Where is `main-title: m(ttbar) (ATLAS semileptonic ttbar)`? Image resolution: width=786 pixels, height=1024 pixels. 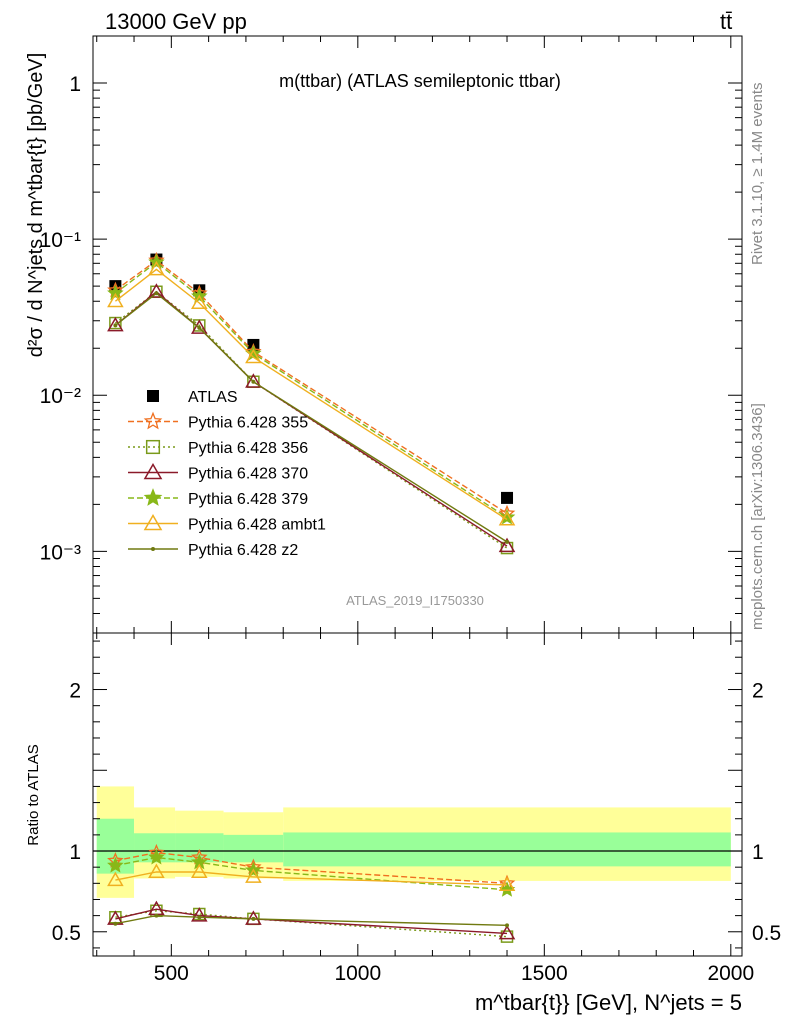 main-title: m(ttbar) (ATLAS semileptonic ttbar) is located at coordinates (420, 81).